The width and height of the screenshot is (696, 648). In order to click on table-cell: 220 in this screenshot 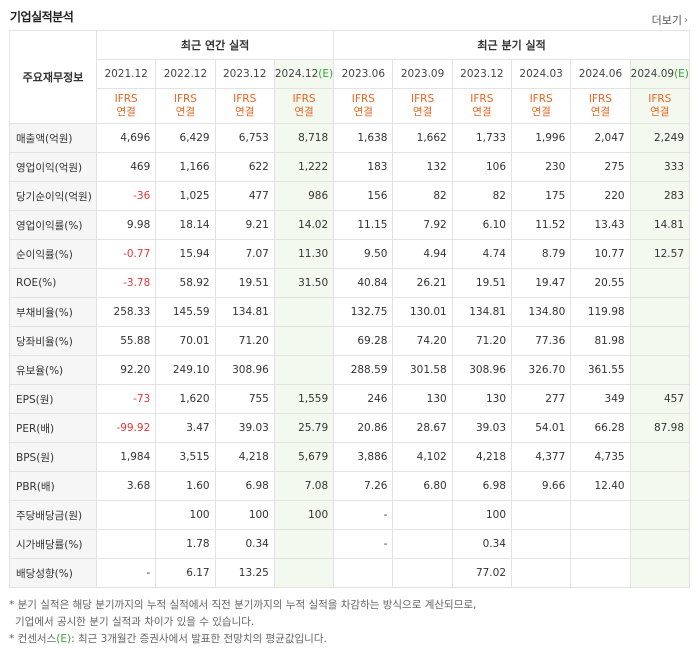, I will do `click(600, 196)`.